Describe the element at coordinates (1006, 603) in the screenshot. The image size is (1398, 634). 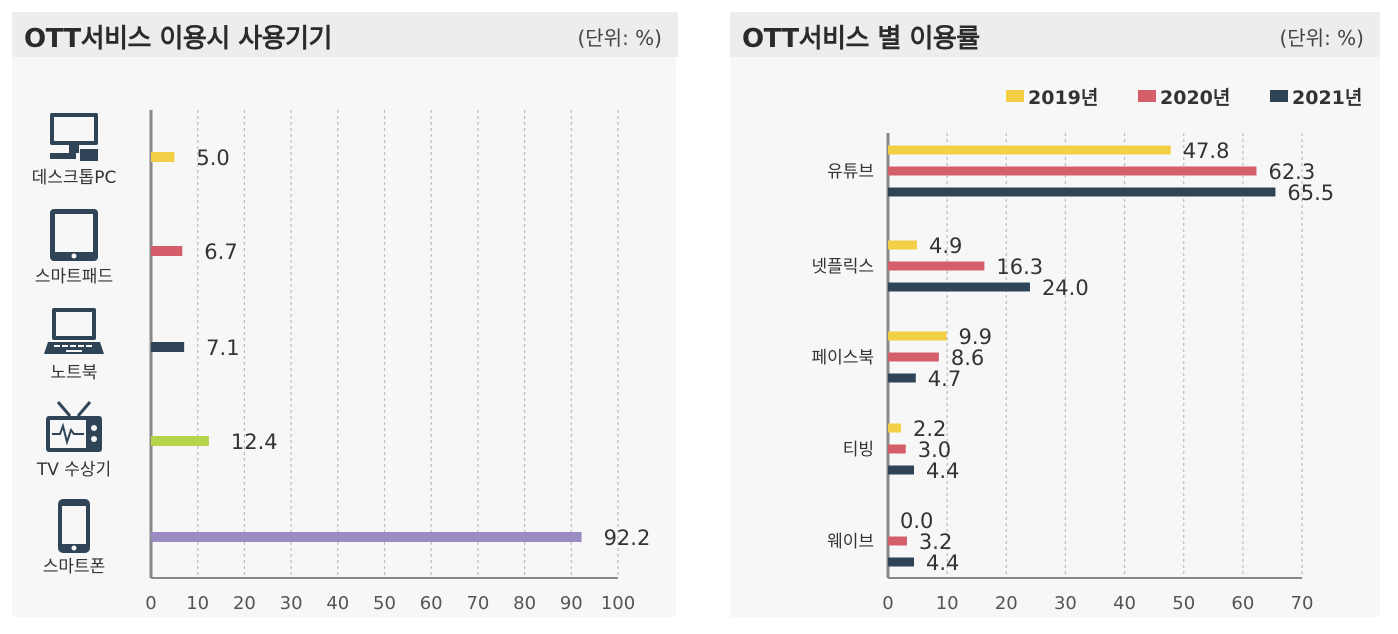
I see `service-usage-x-tick-label: 20` at that location.